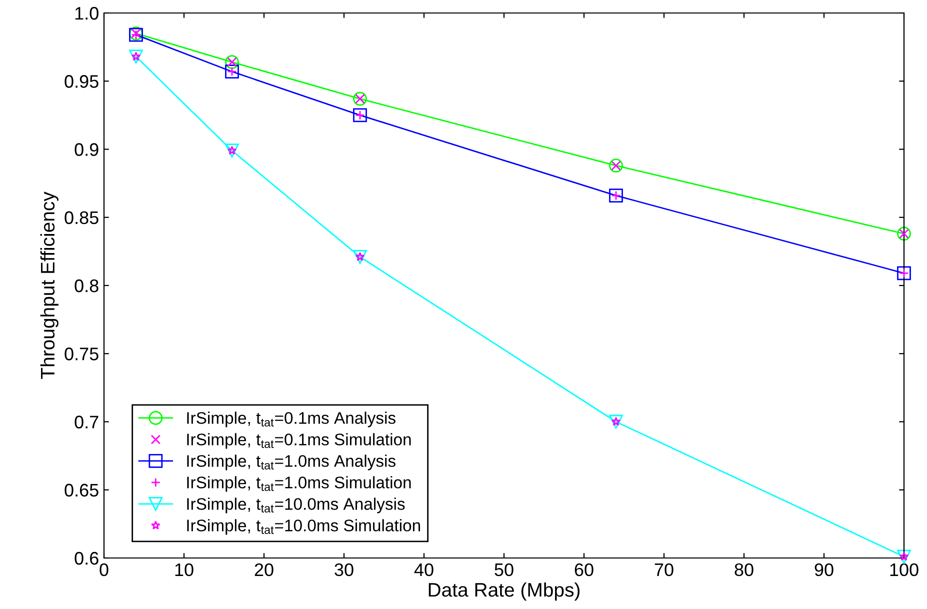 The height and width of the screenshot is (609, 927). I want to click on legend-label: IrSimple, t$_{tat}$=10.0ms Simulation, so click(303, 527).